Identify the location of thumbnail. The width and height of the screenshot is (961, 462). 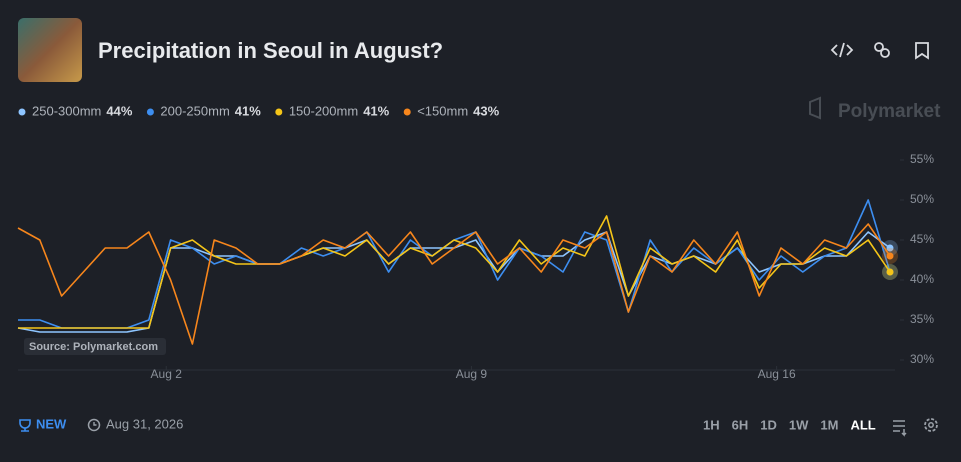
(50, 50).